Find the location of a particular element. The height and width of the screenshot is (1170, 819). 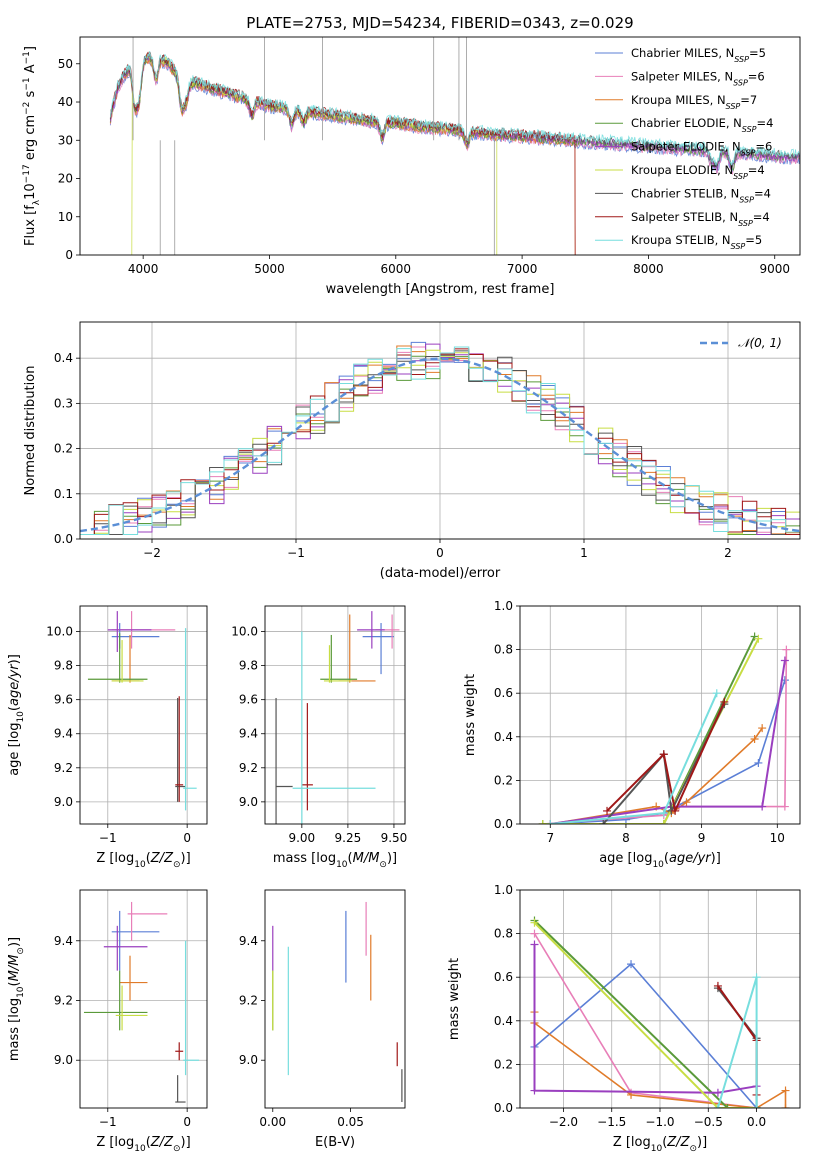

legend-label: Salpeter STELIB, NSSP=4 is located at coordinates (700, 219).